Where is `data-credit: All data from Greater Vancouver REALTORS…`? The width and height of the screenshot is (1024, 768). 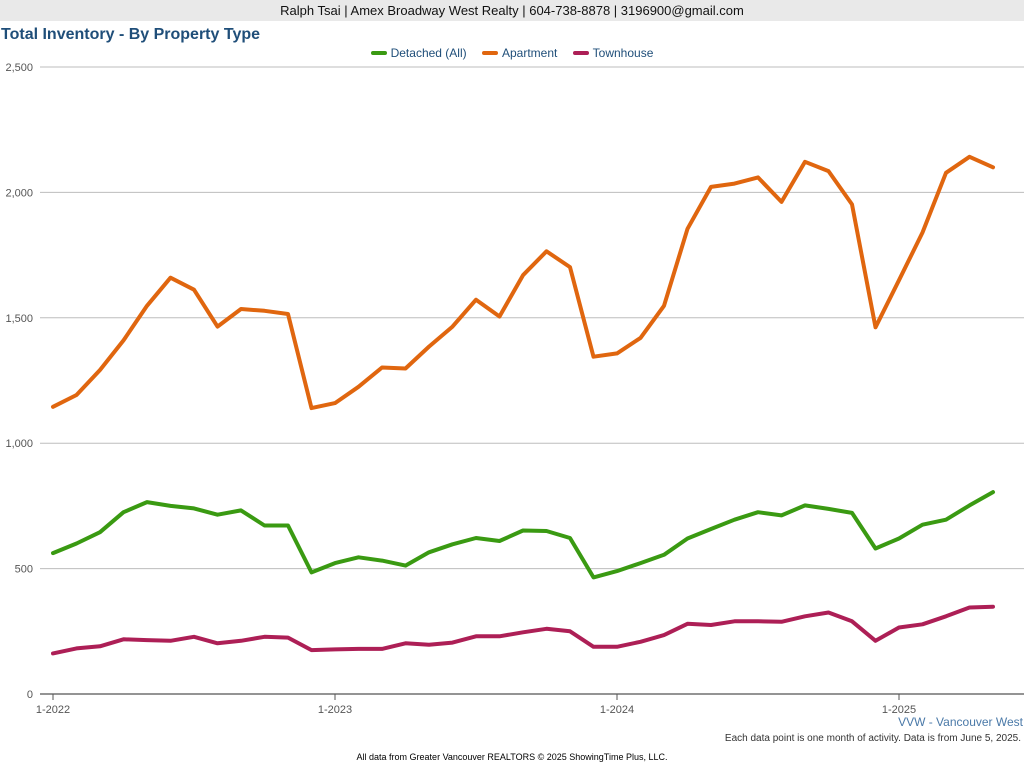 data-credit: All data from Greater Vancouver REALTORS… is located at coordinates (512, 757).